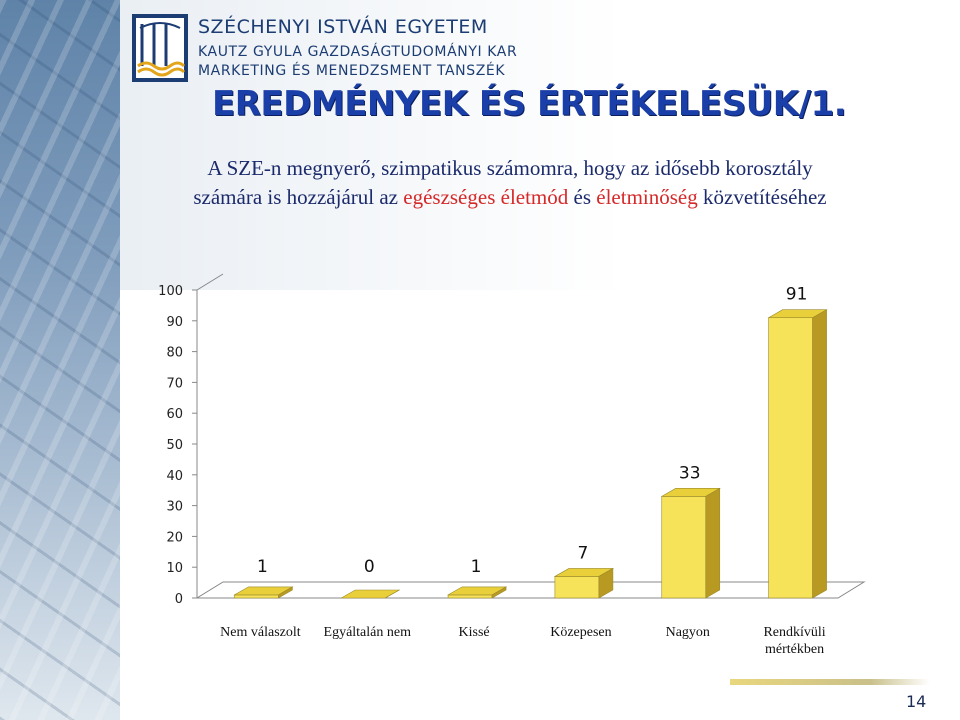 The height and width of the screenshot is (720, 960). Describe the element at coordinates (343, 27) in the screenshot. I see `university-name: SZÉCHENYI ISTVÁN EGYETEM` at that location.